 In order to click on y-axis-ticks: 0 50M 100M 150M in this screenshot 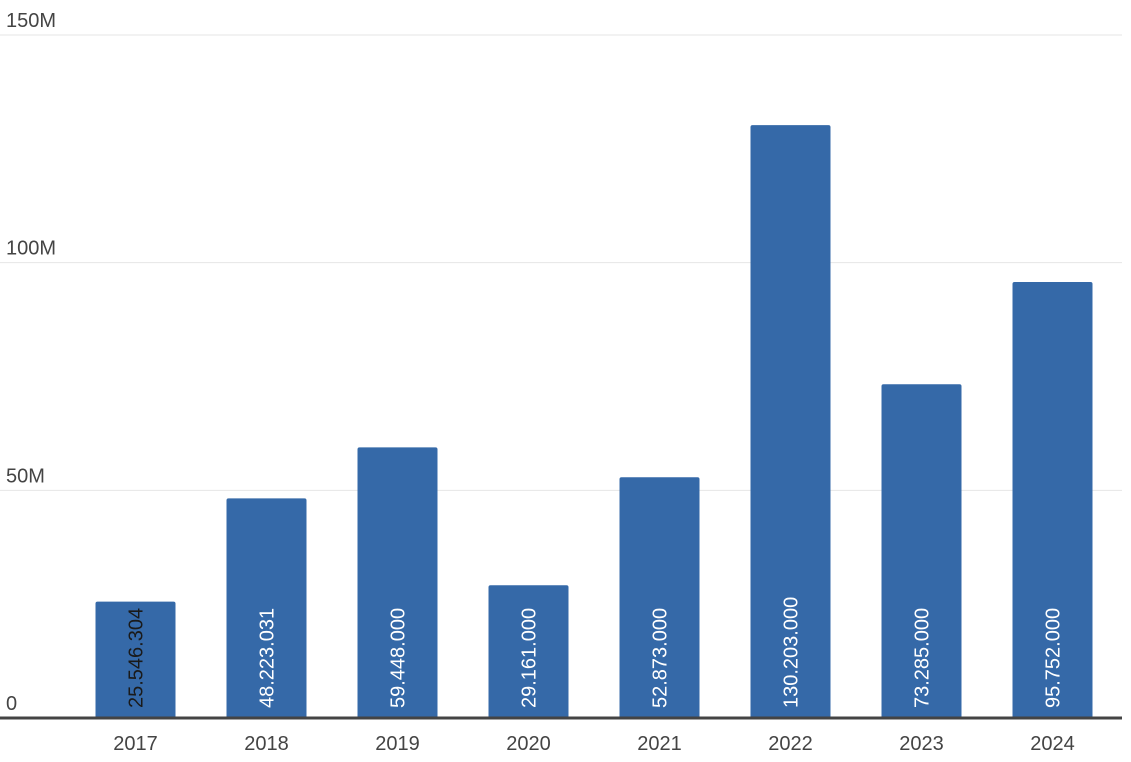, I will do `click(31, 362)`.